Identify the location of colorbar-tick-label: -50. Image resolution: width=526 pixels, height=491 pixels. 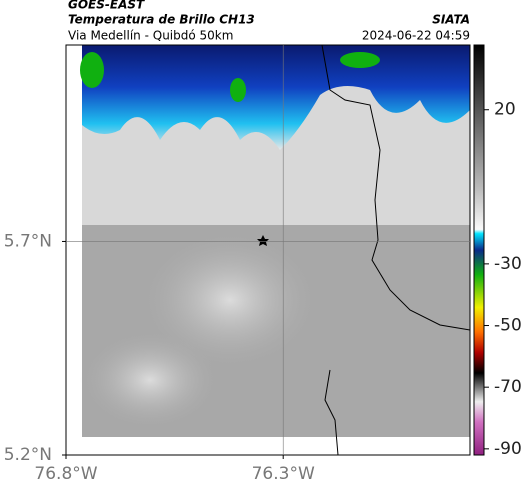
(508, 326).